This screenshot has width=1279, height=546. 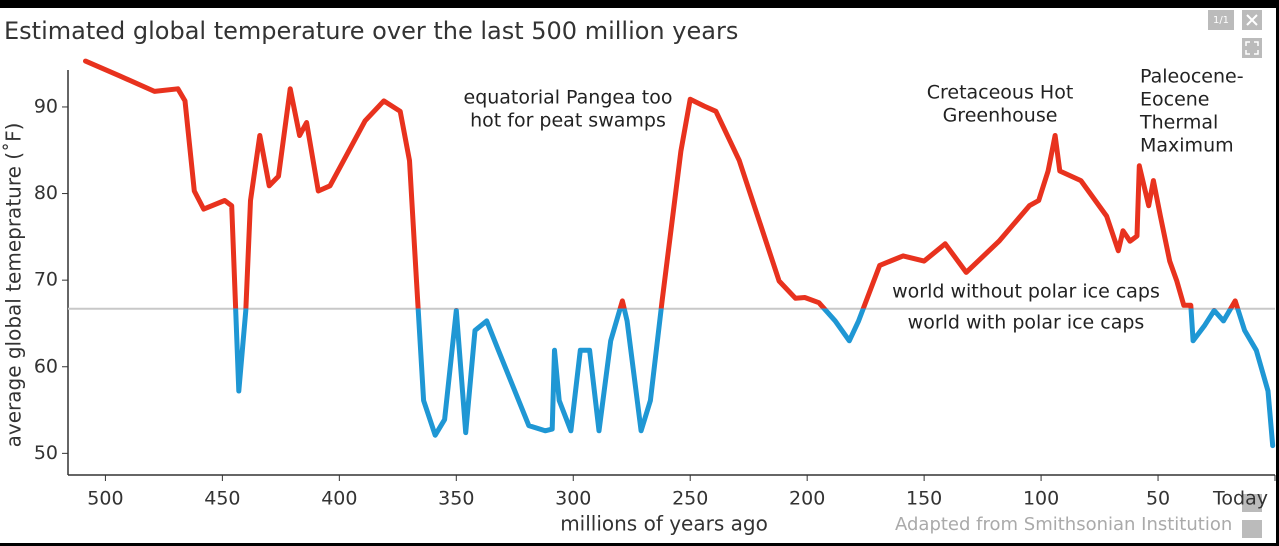 What do you see at coordinates (222, 499) in the screenshot?
I see `x-tick-label: 450` at bounding box center [222, 499].